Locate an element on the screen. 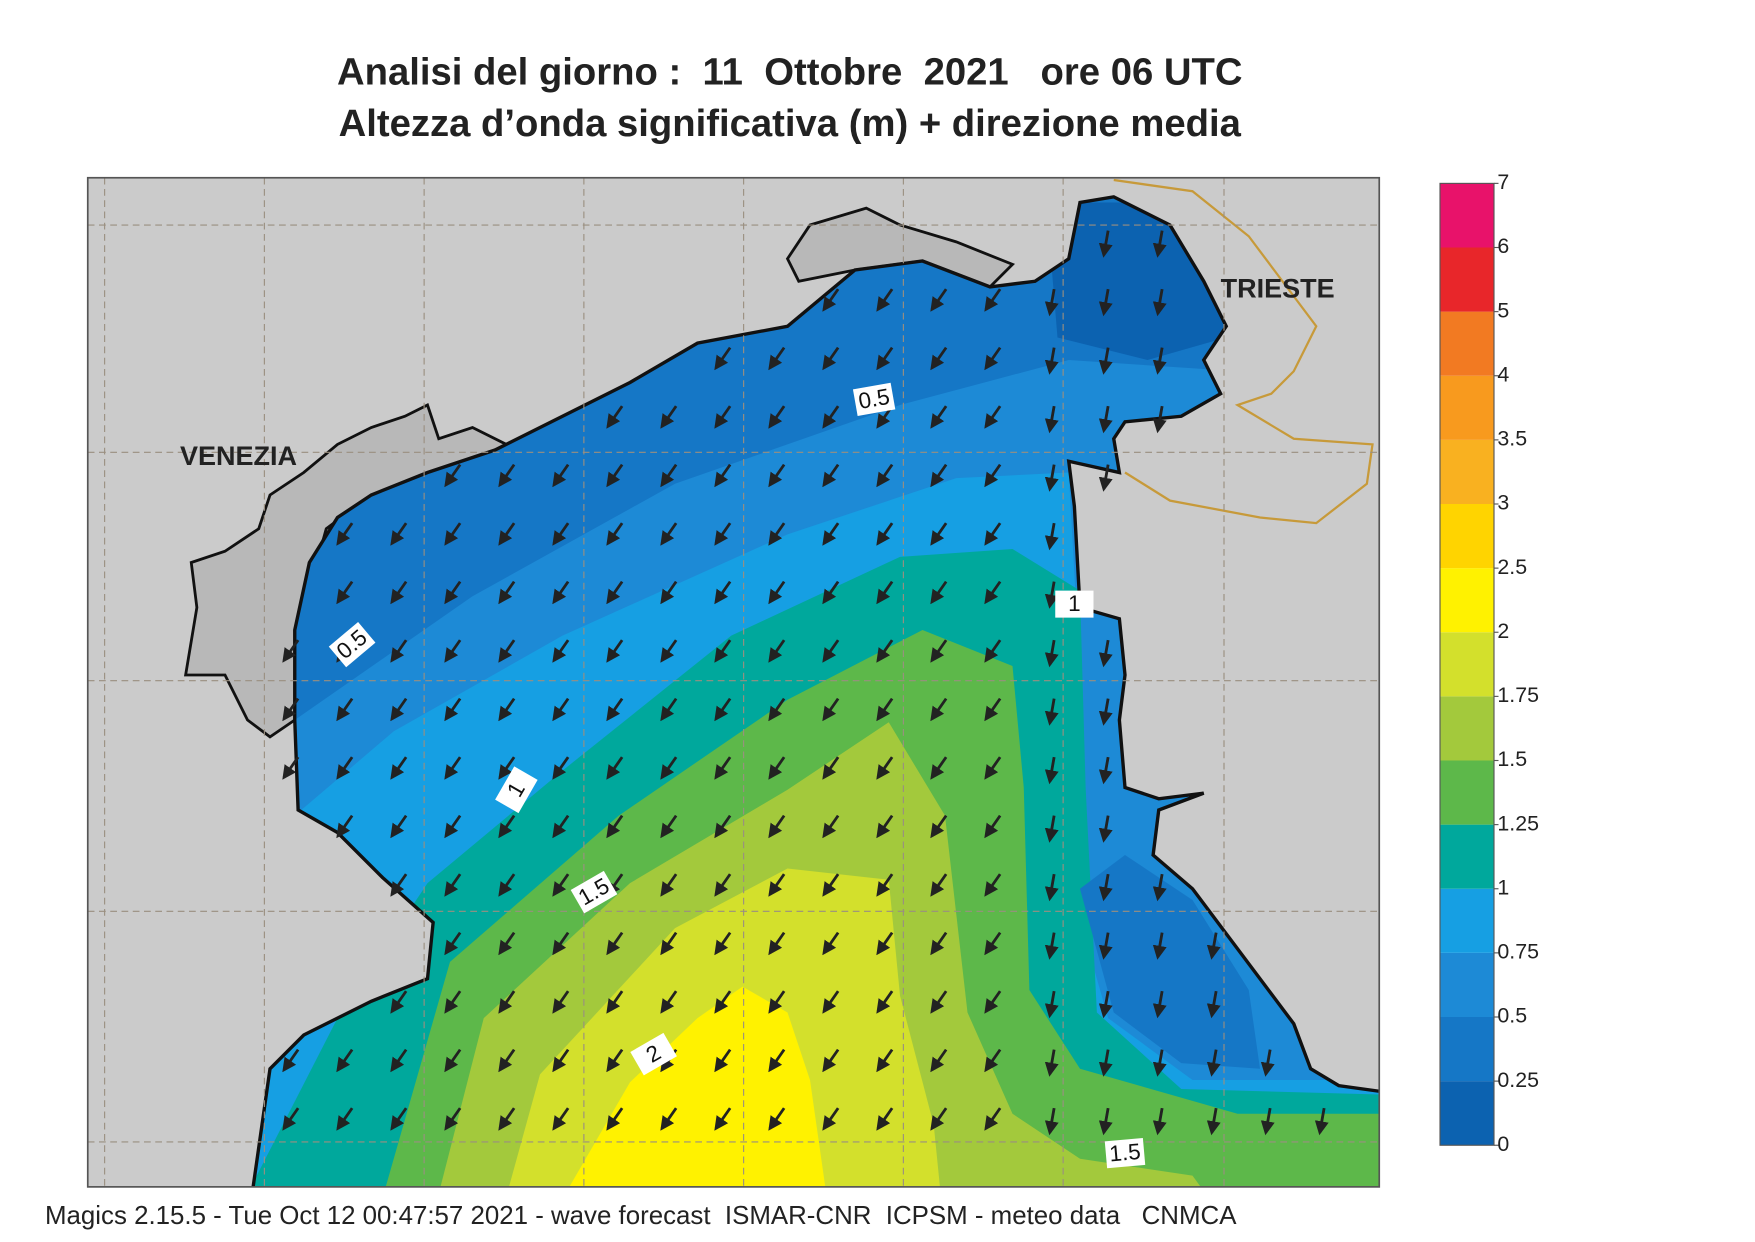 The width and height of the screenshot is (1755, 1242). colorbar-label: 5 is located at coordinates (1503, 310).